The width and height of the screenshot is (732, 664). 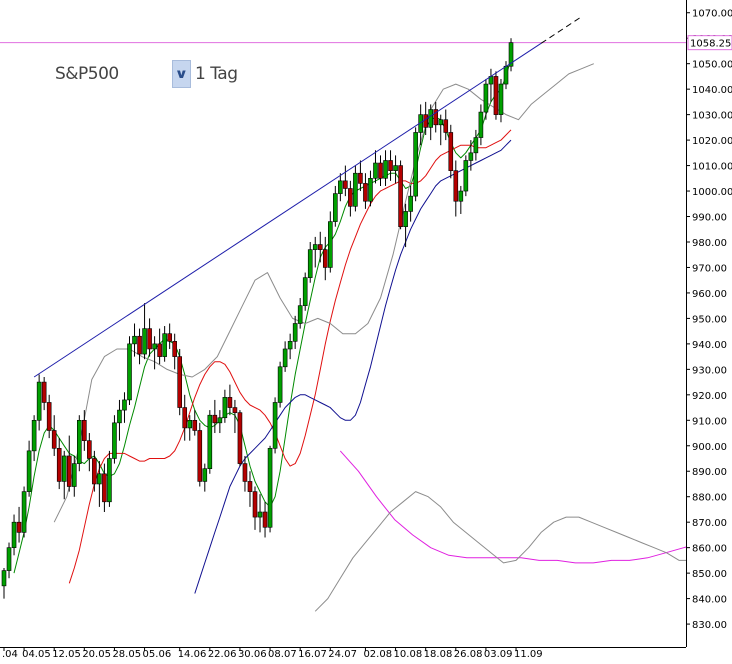 What do you see at coordinates (709, 218) in the screenshot?
I see `price-tick-label: 990.00` at bounding box center [709, 218].